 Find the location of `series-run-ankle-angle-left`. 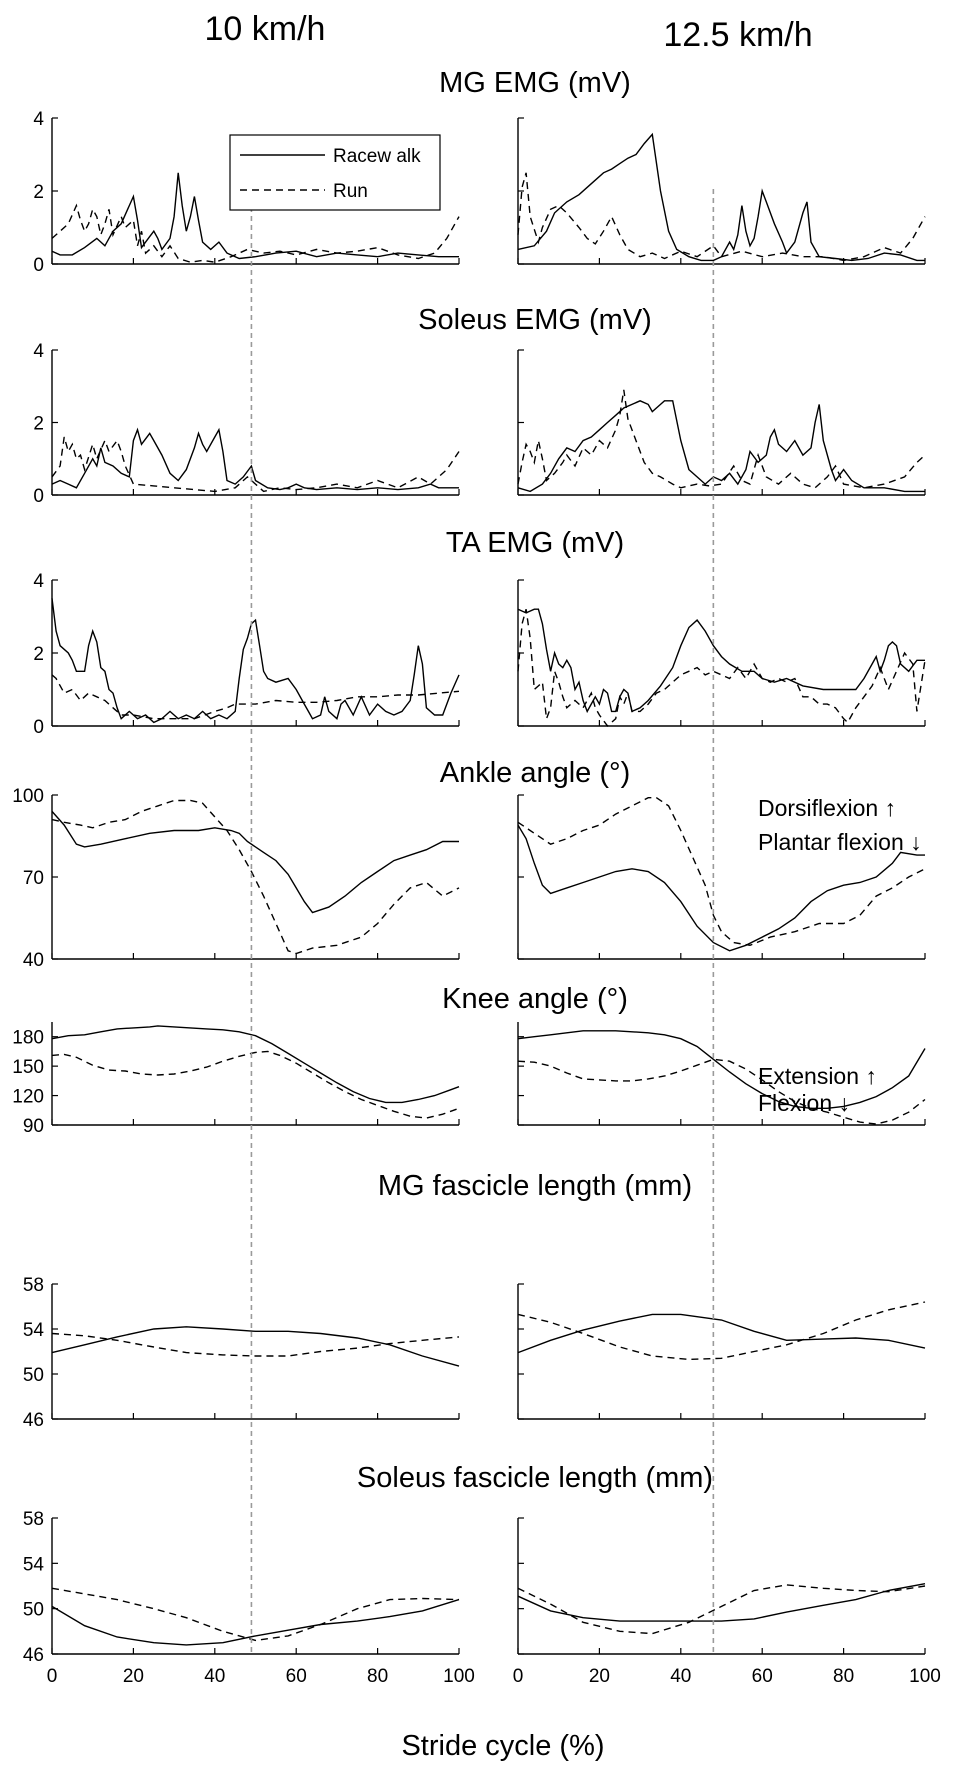

series-run-ankle-angle-left is located at coordinates (255, 877).